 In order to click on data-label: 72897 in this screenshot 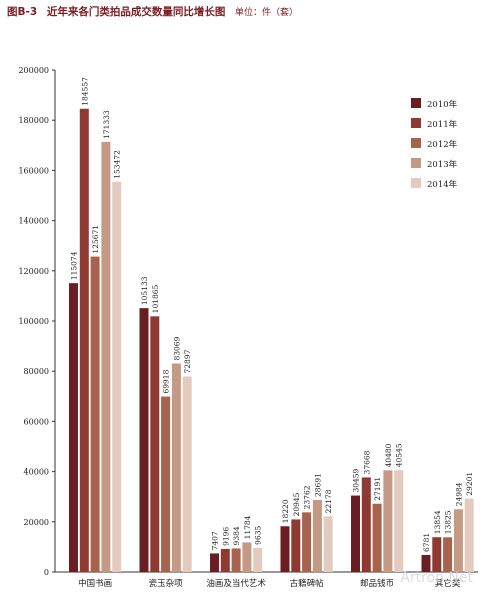, I will do `click(187, 361)`.